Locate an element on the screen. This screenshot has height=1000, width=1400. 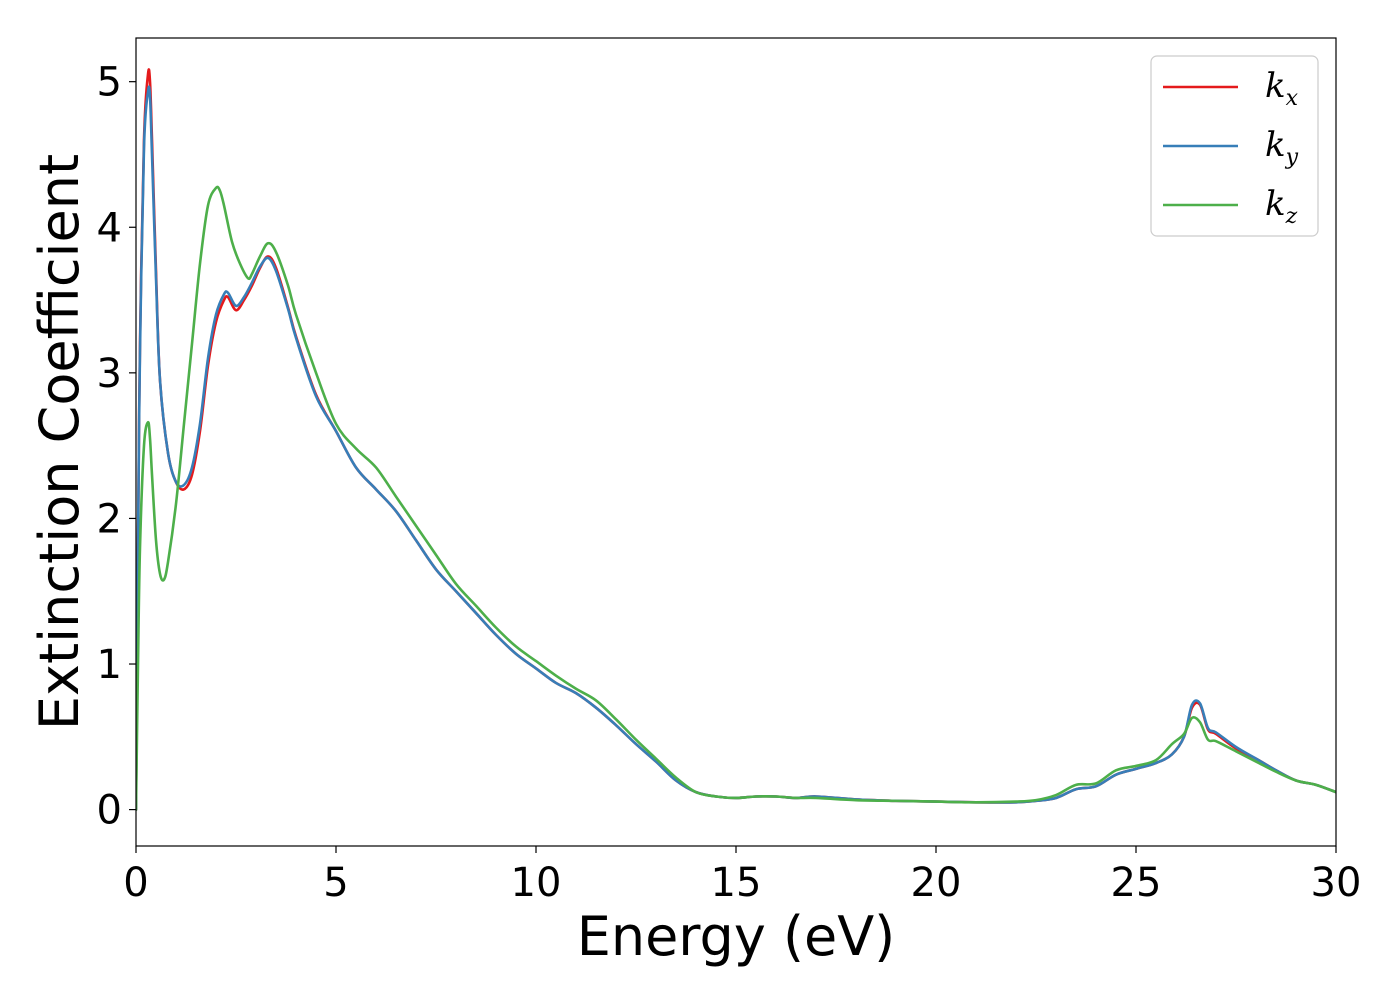
y-axis-label: Extinction Coefficient is located at coordinates (59, 442).